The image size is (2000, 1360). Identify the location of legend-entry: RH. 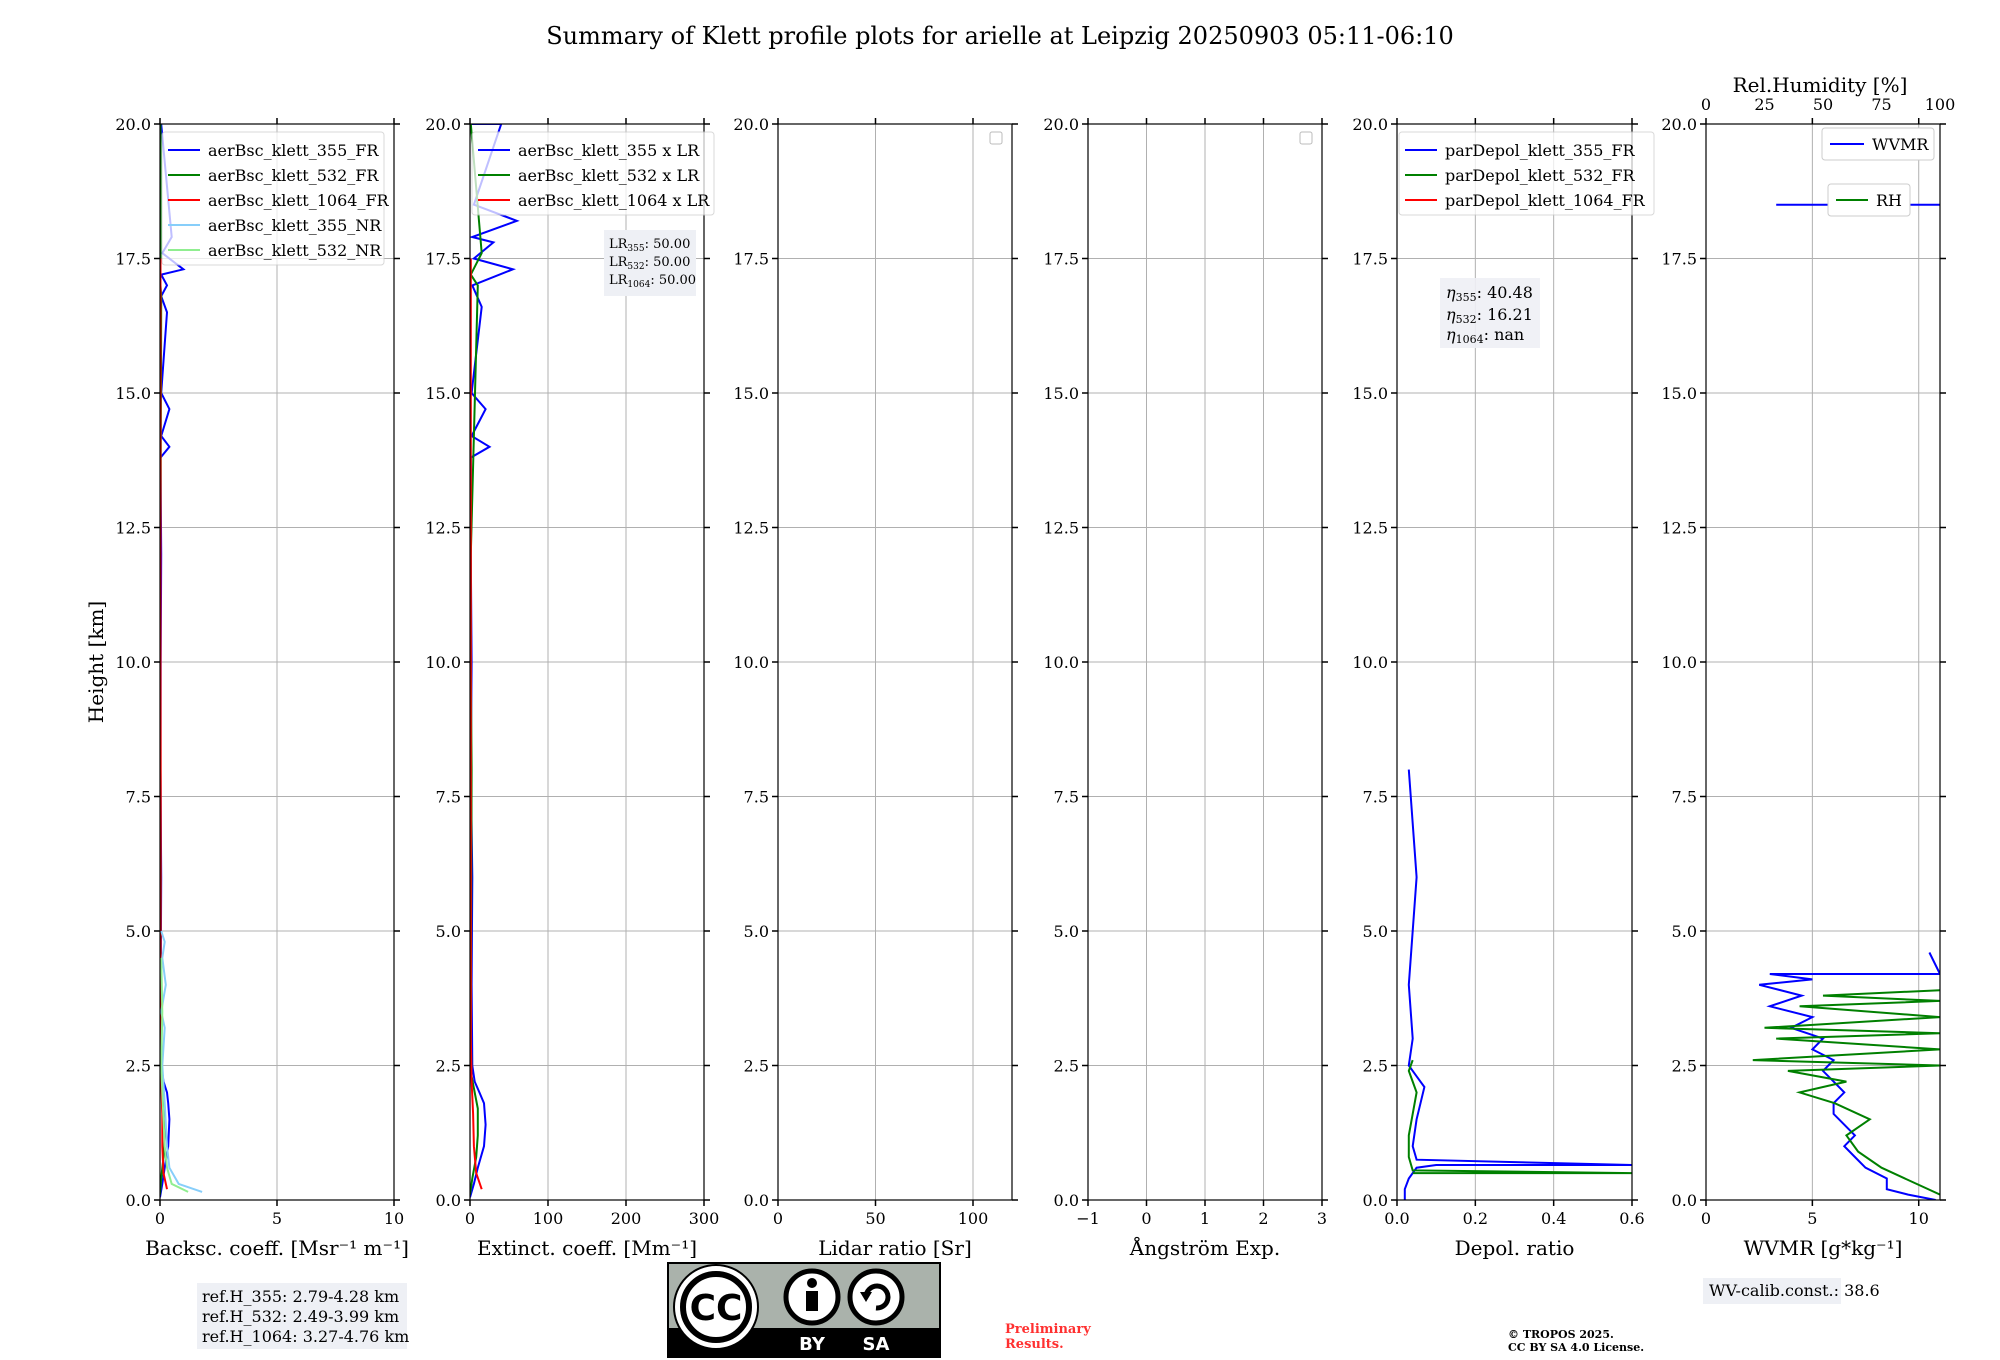
(1889, 200).